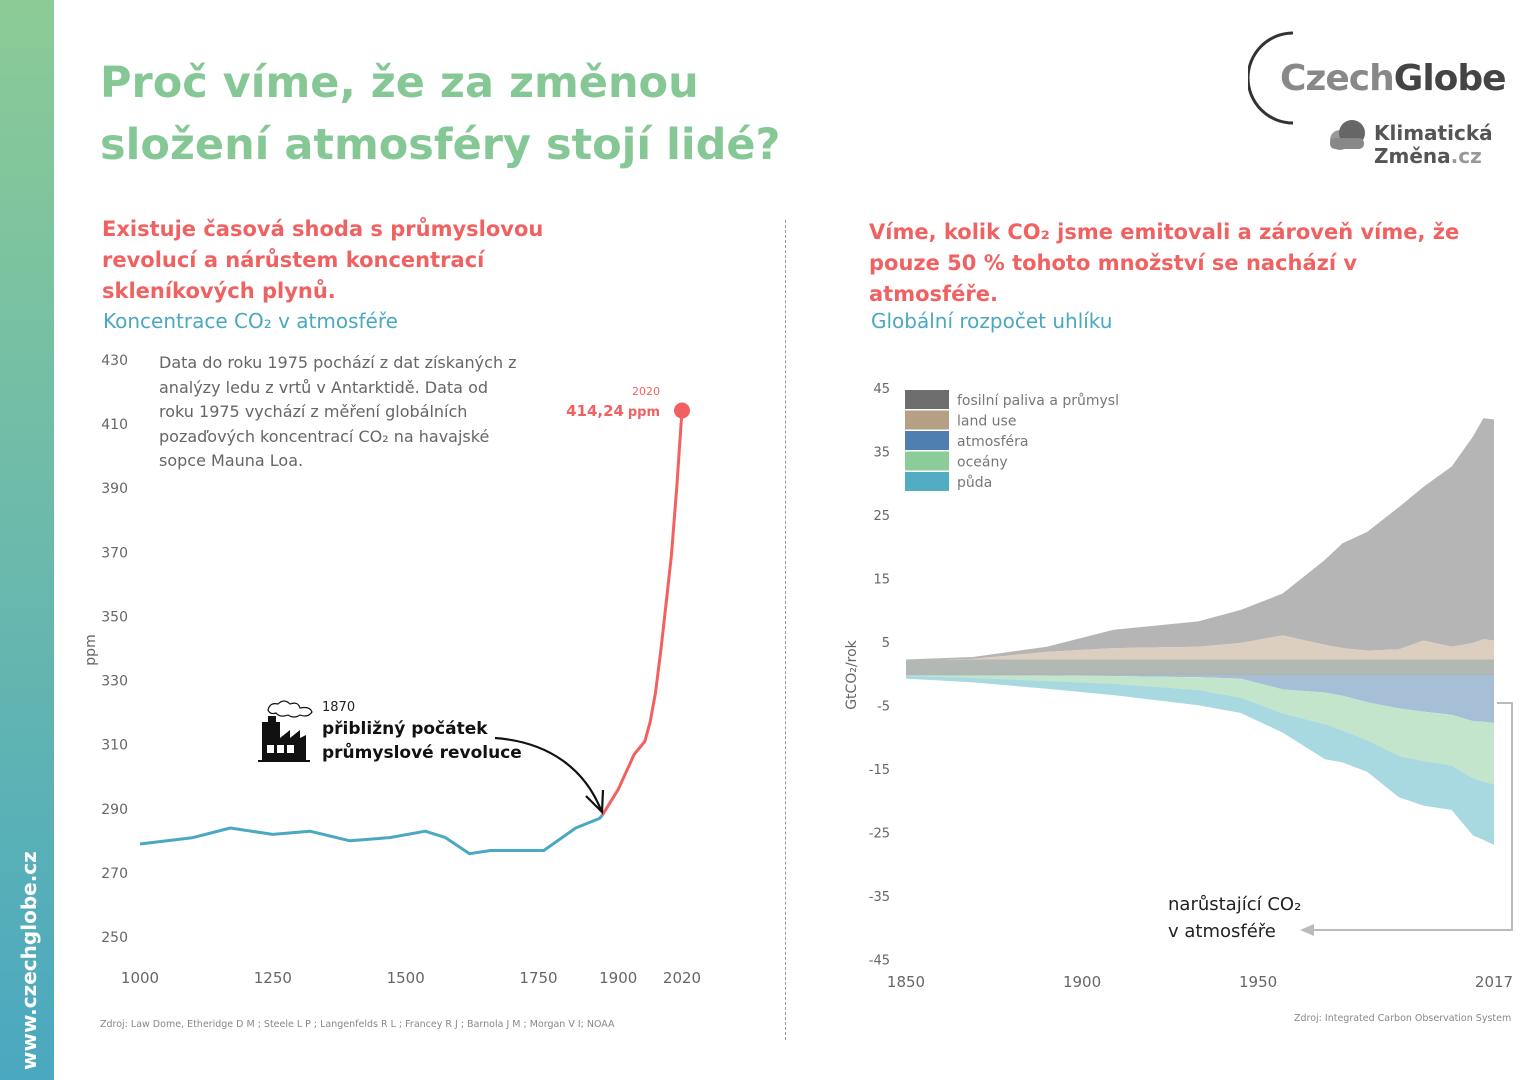 This screenshot has width=1527, height=1080. I want to click on legend-label: land use, so click(986, 422).